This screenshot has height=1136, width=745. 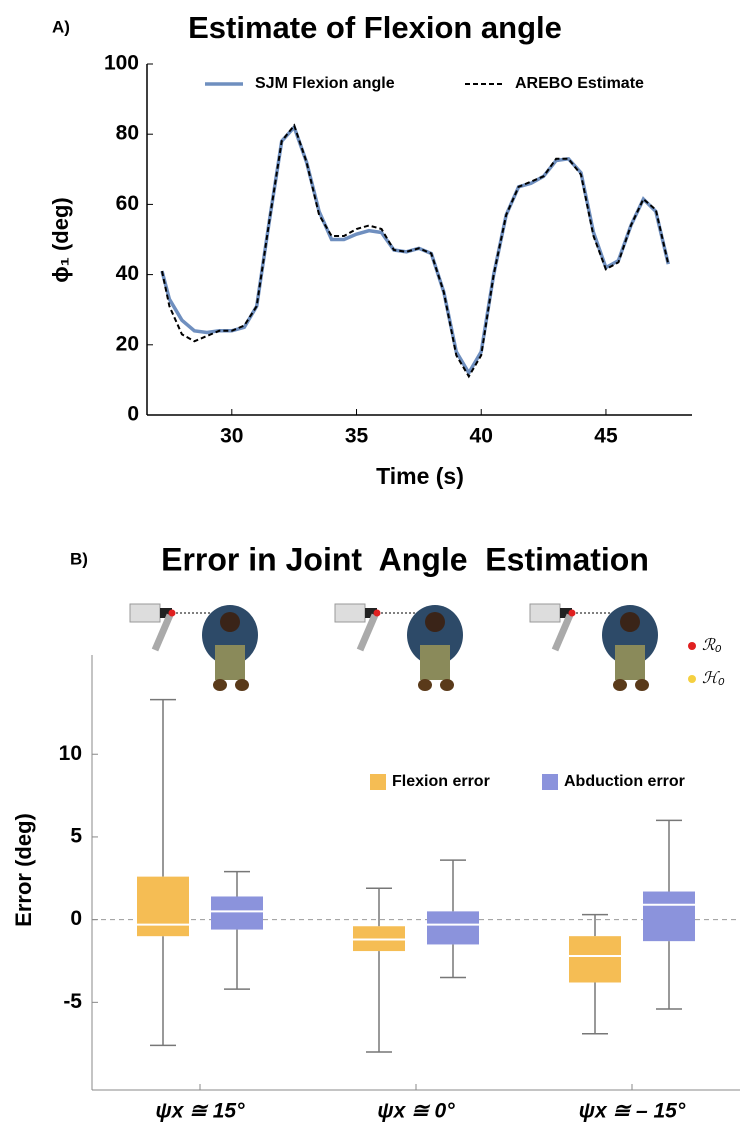 I want to click on annotation: ℛ₀, so click(x=712, y=645).